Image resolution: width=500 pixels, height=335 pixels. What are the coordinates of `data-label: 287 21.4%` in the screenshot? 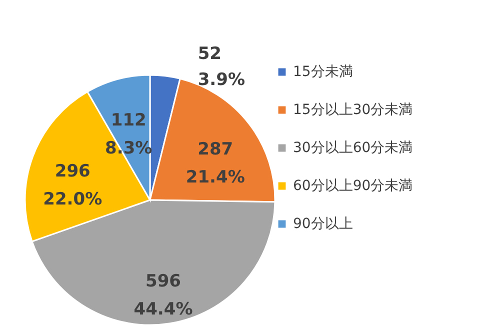 It's located at (215, 164).